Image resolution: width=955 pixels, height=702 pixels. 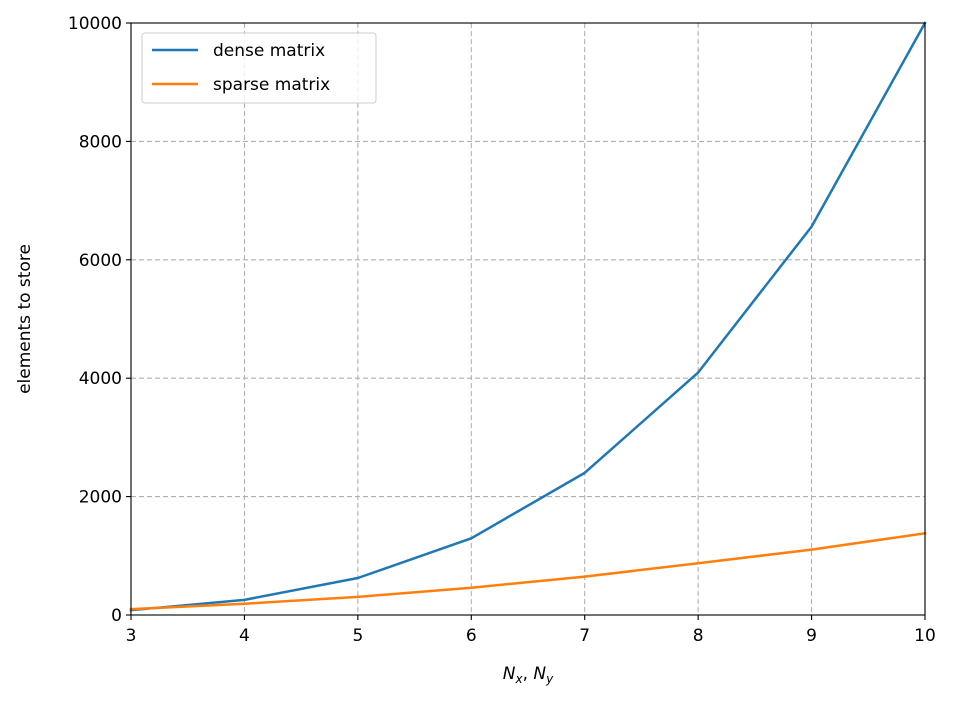 I want to click on x-axis: 3 4 5 6 7 8 9 10, so click(x=531, y=630).